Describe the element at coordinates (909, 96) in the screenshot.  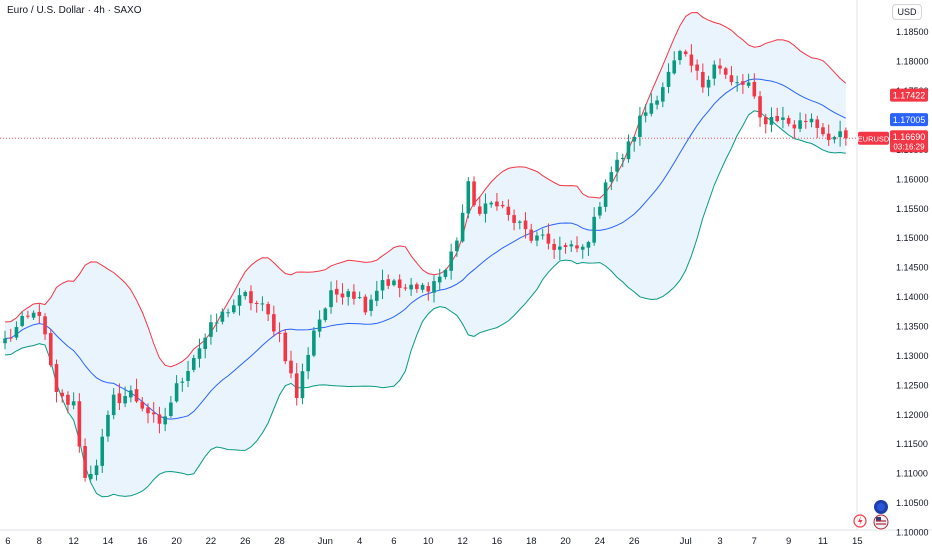
I see `svg-text: 1.17422` at that location.